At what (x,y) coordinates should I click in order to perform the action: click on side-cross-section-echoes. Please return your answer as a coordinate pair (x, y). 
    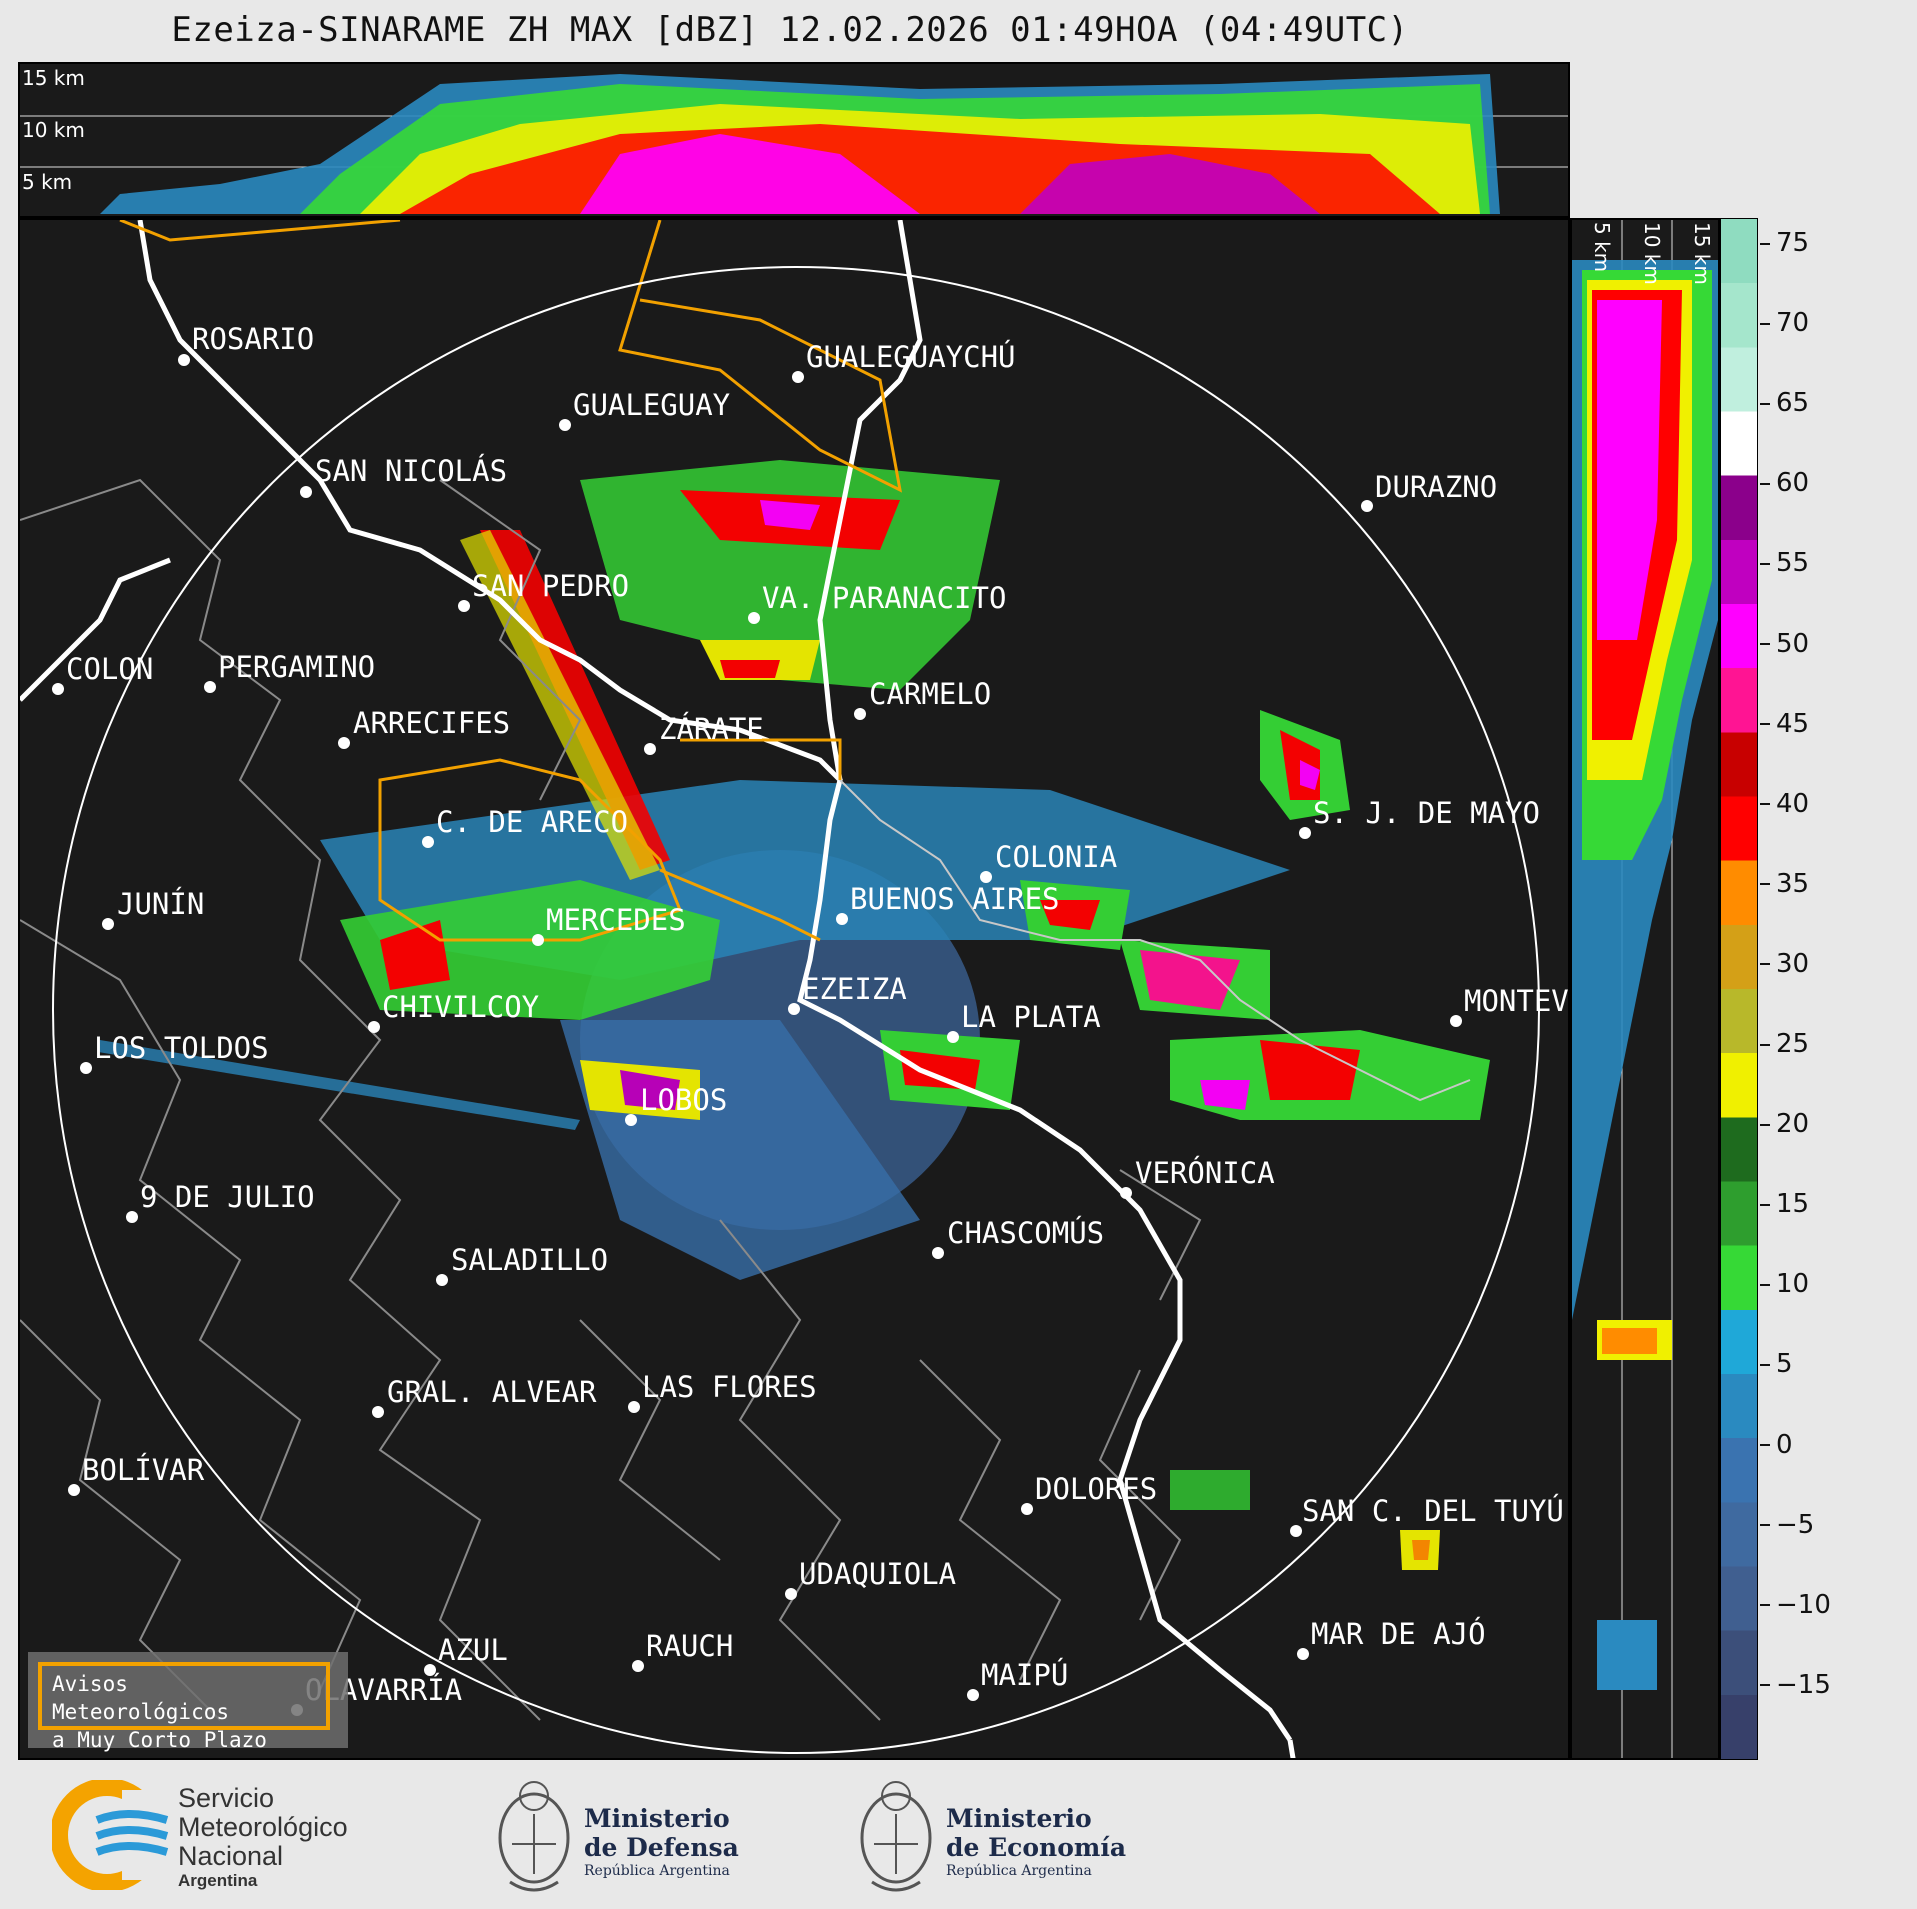
    Looking at the image, I should click on (1645, 989).